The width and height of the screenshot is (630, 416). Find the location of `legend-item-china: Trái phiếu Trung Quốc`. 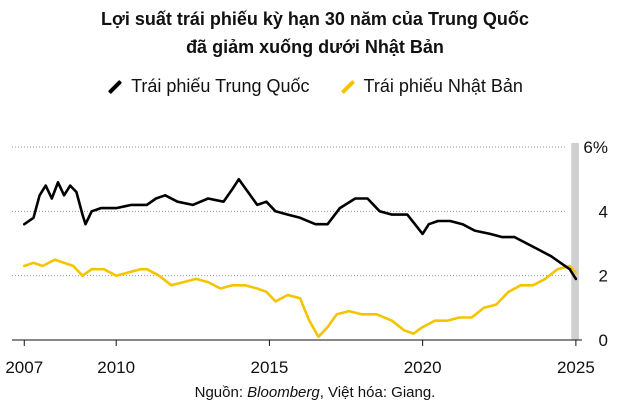

legend-item-china: Trái phiếu Trung Quốc is located at coordinates (208, 86).